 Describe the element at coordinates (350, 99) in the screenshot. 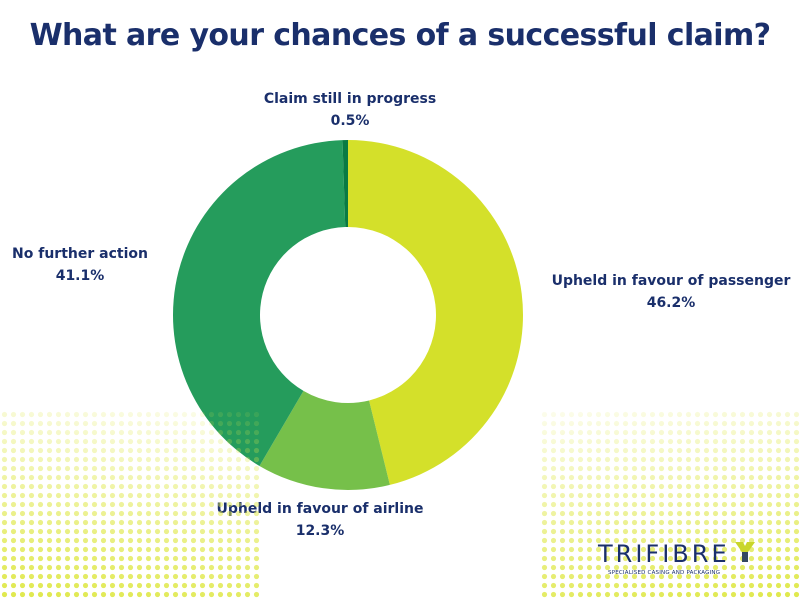

I see `slice-label-text: Claim still in progress` at that location.